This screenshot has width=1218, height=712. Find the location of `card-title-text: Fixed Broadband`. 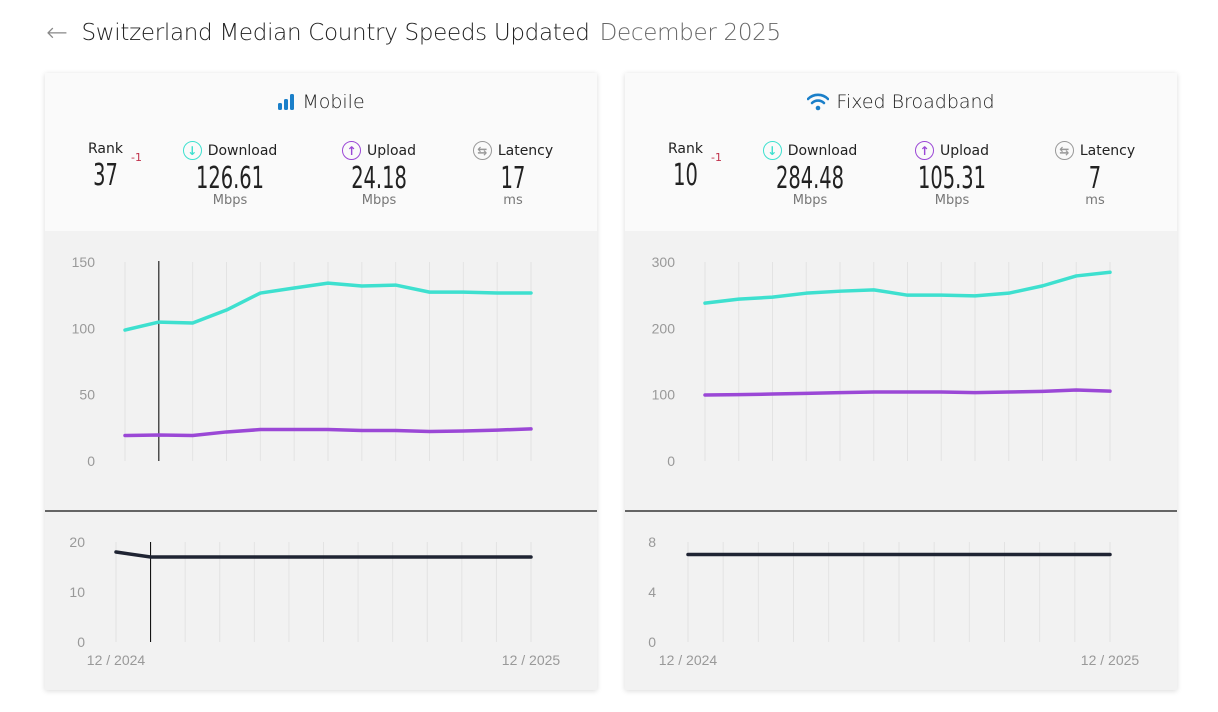

card-title-text: Fixed Broadband is located at coordinates (915, 102).